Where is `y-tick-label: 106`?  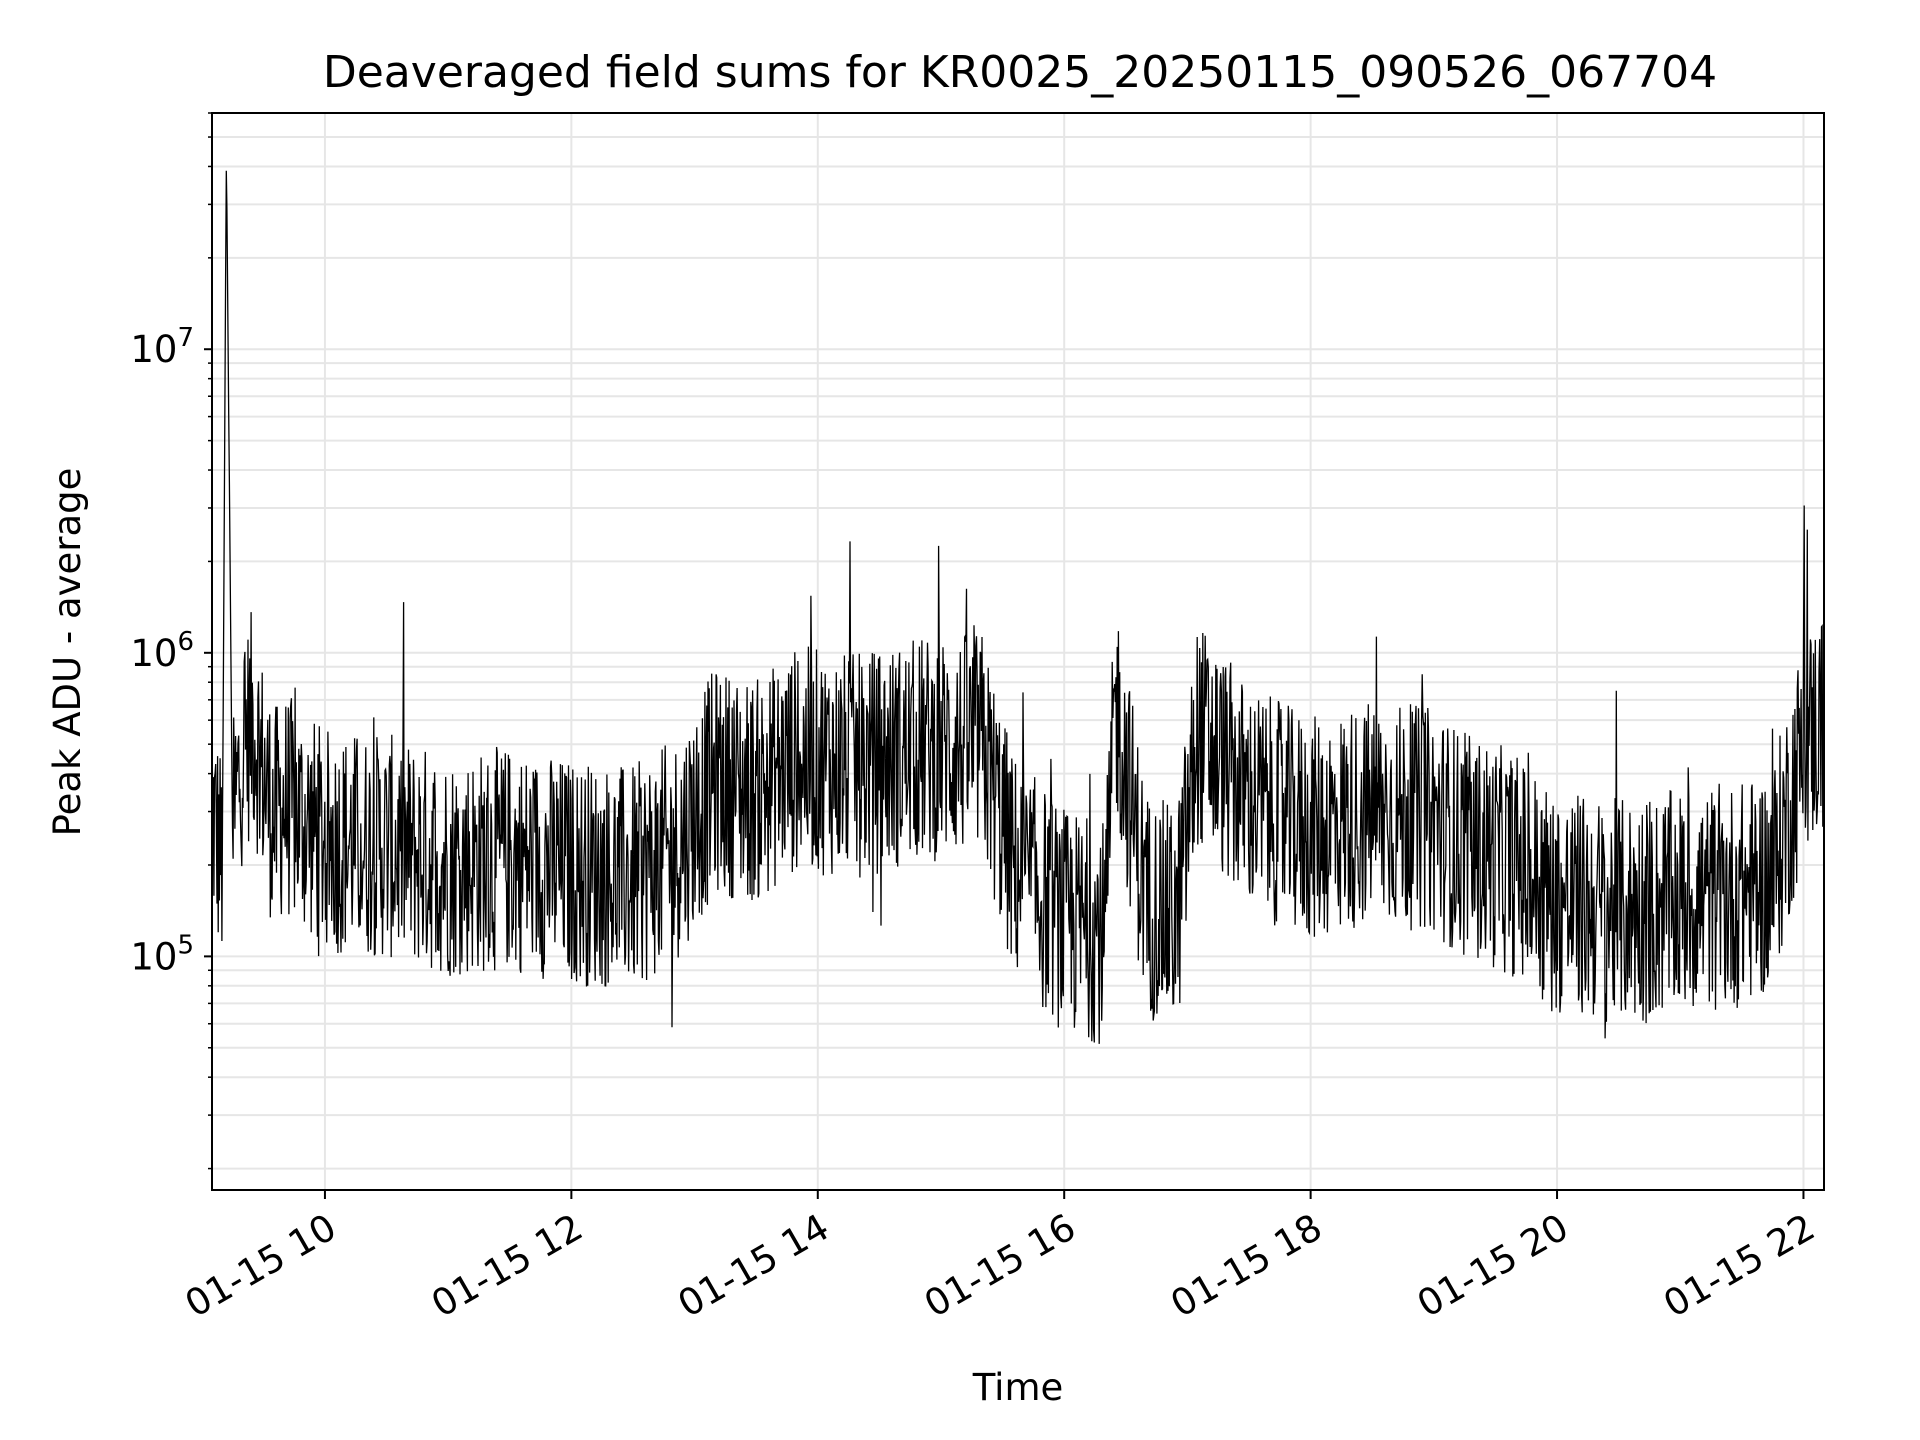 y-tick-label: 106 is located at coordinates (162, 651).